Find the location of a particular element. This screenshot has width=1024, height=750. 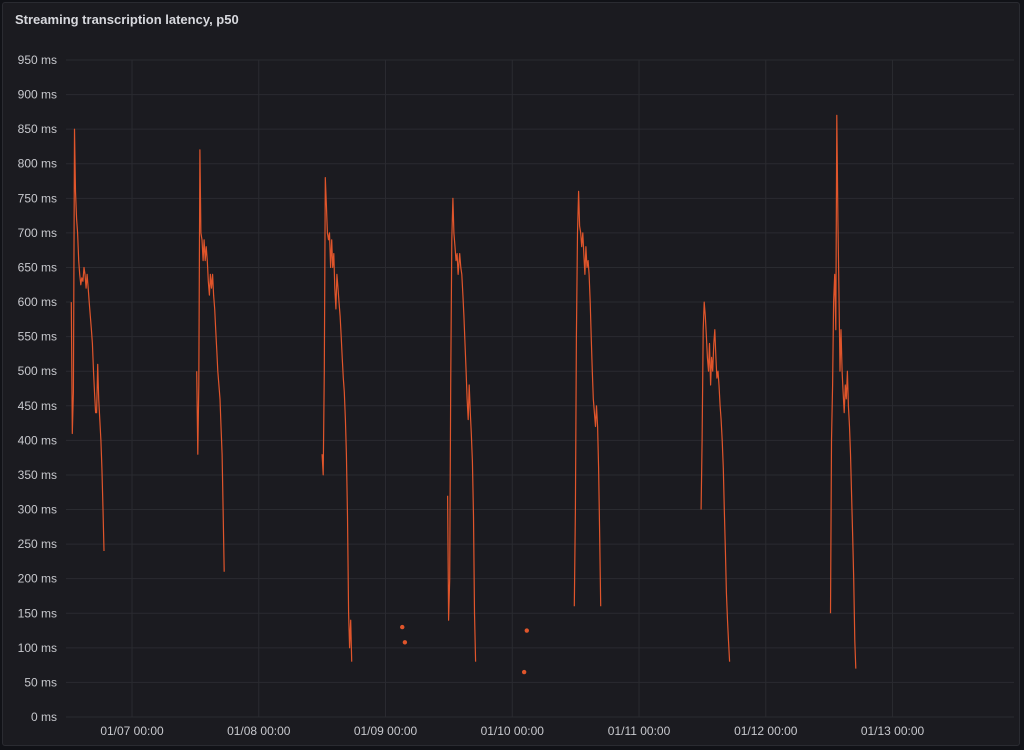

x-tick-label: 01/12 00:00 is located at coordinates (766, 731).